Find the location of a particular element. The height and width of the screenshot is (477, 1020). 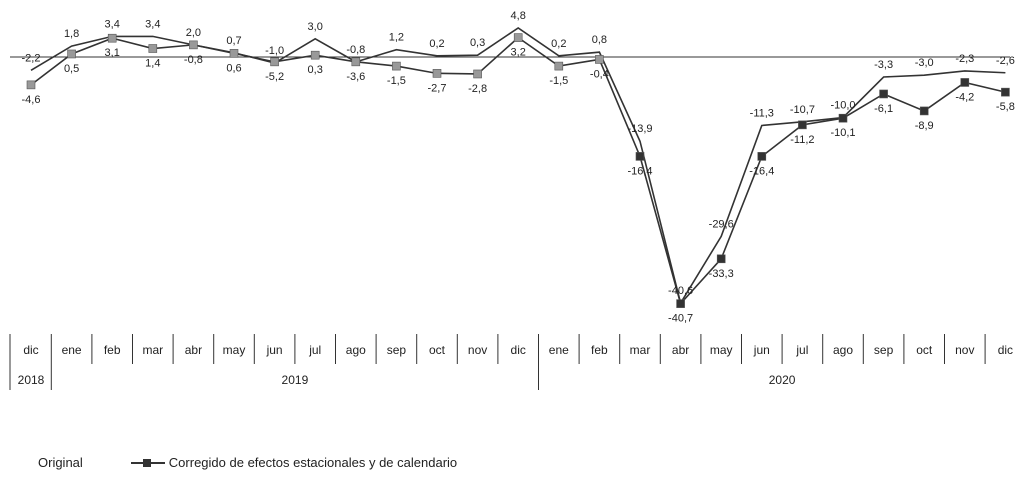

data-label-corregido: -40,7 is located at coordinates (680, 319).